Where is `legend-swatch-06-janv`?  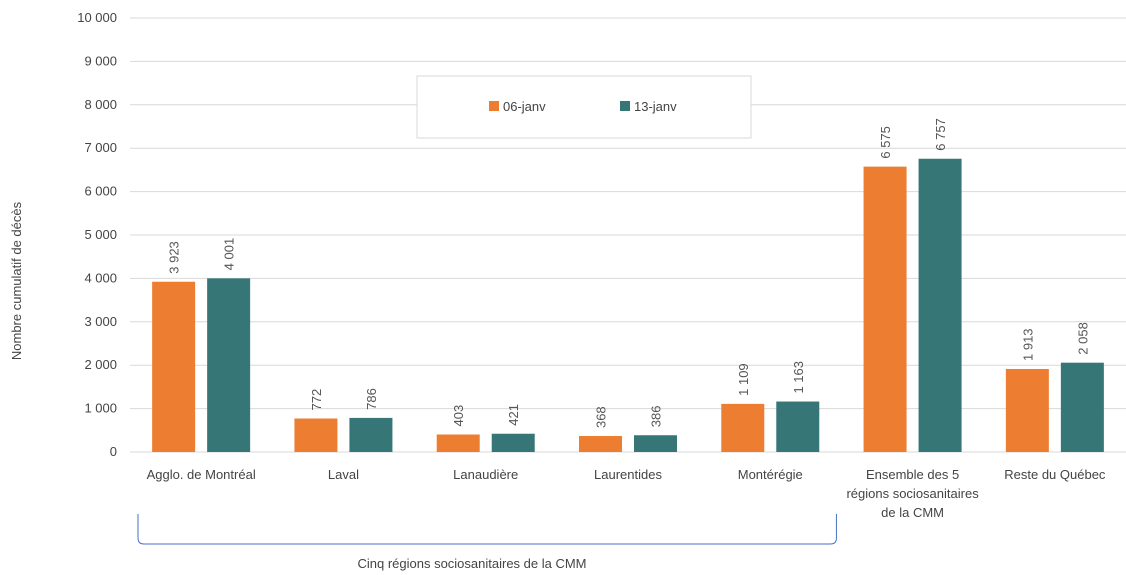
legend-swatch-06-janv is located at coordinates (494, 106).